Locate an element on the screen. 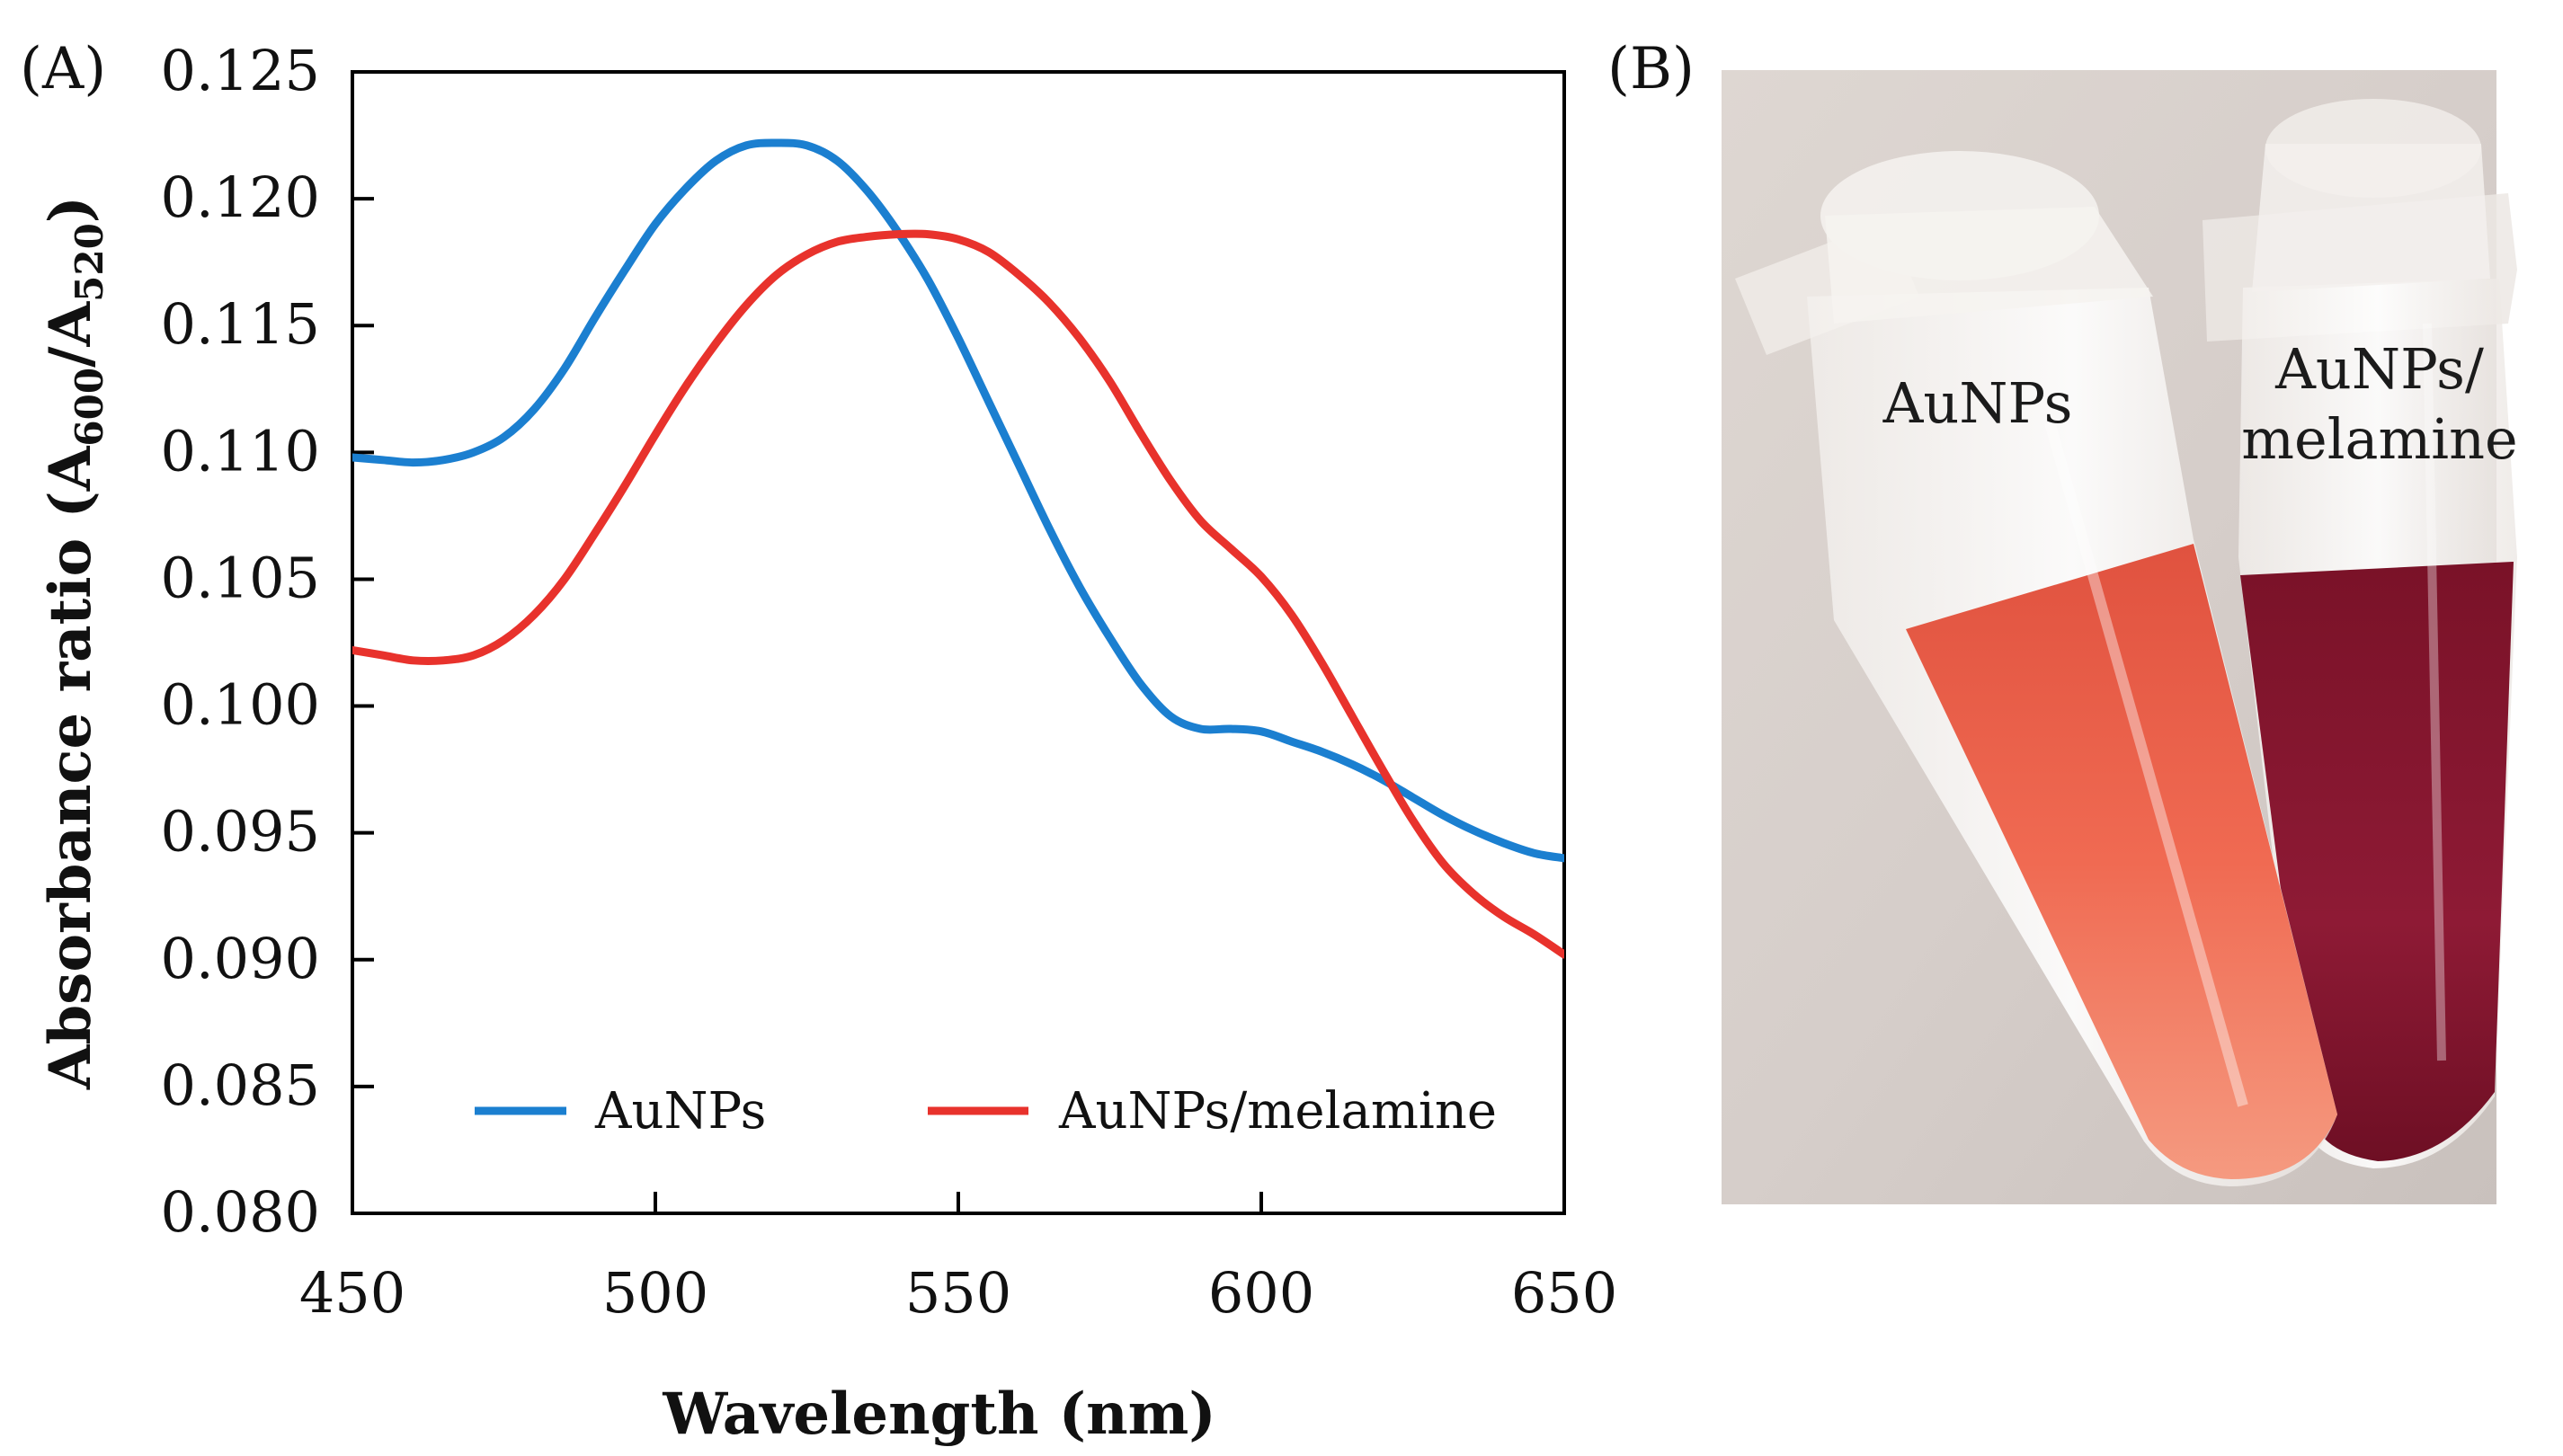 The image size is (2563, 1456). y-axis-title: Absorbance ratio (A600/A520) is located at coordinates (74, 643).